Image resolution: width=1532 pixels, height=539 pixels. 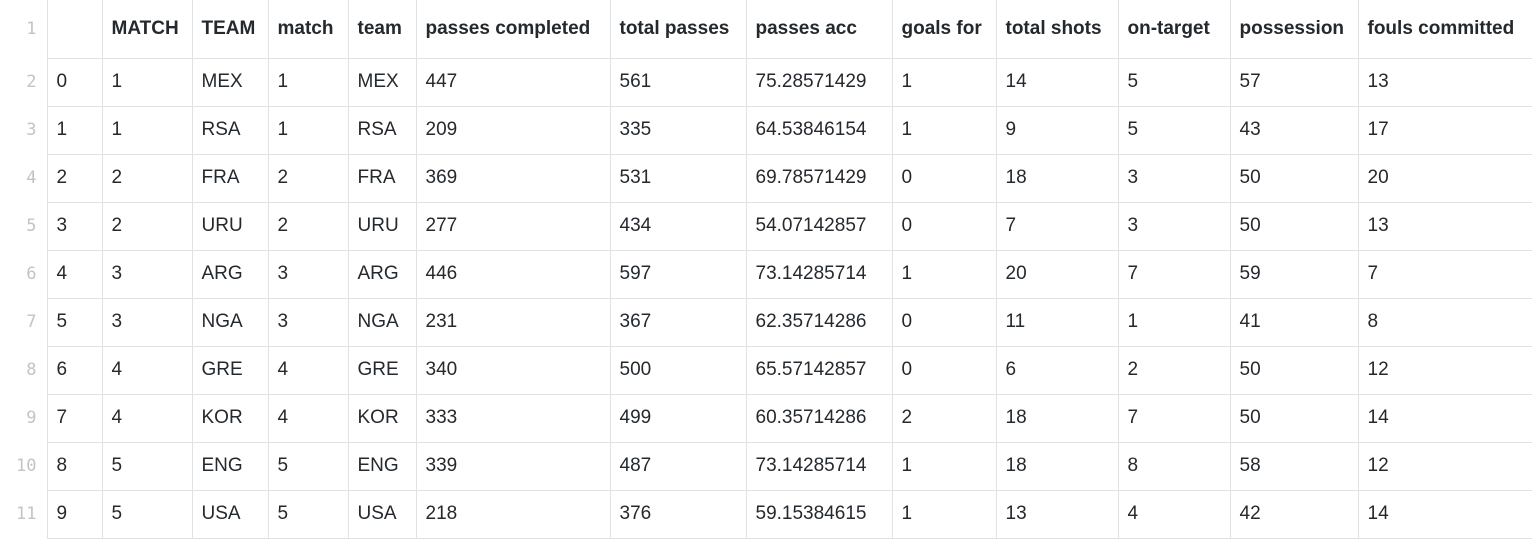 I want to click on table-row: 2 0 1 MEX 1 MEX 447 561 75.28571429 1 14 5 57 13, so click(x=766, y=82).